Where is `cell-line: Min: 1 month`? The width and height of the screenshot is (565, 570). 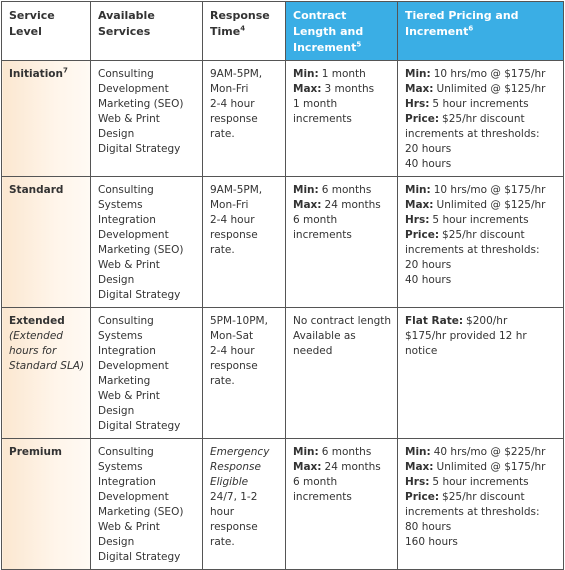
cell-line: Min: 1 month is located at coordinates (342, 74).